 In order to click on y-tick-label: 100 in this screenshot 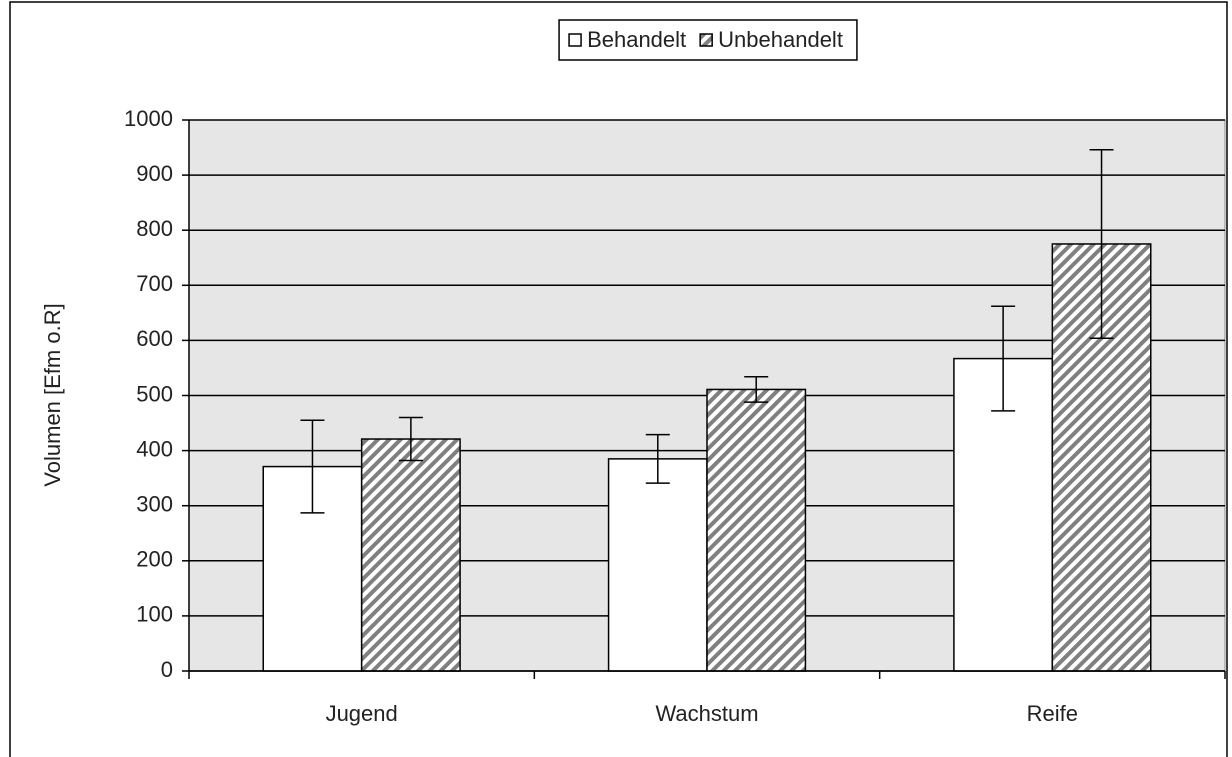, I will do `click(154, 614)`.